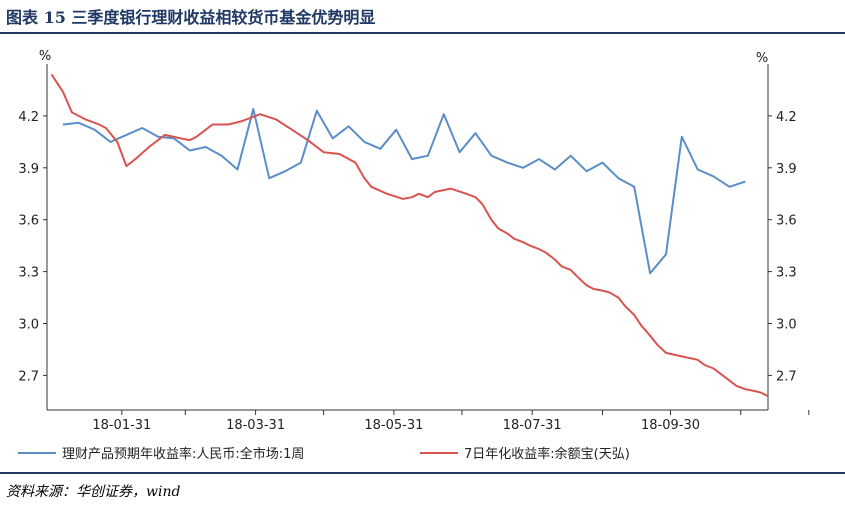 The height and width of the screenshot is (506, 845). Describe the element at coordinates (762, 58) in the screenshot. I see `right-unit-label: %` at that location.